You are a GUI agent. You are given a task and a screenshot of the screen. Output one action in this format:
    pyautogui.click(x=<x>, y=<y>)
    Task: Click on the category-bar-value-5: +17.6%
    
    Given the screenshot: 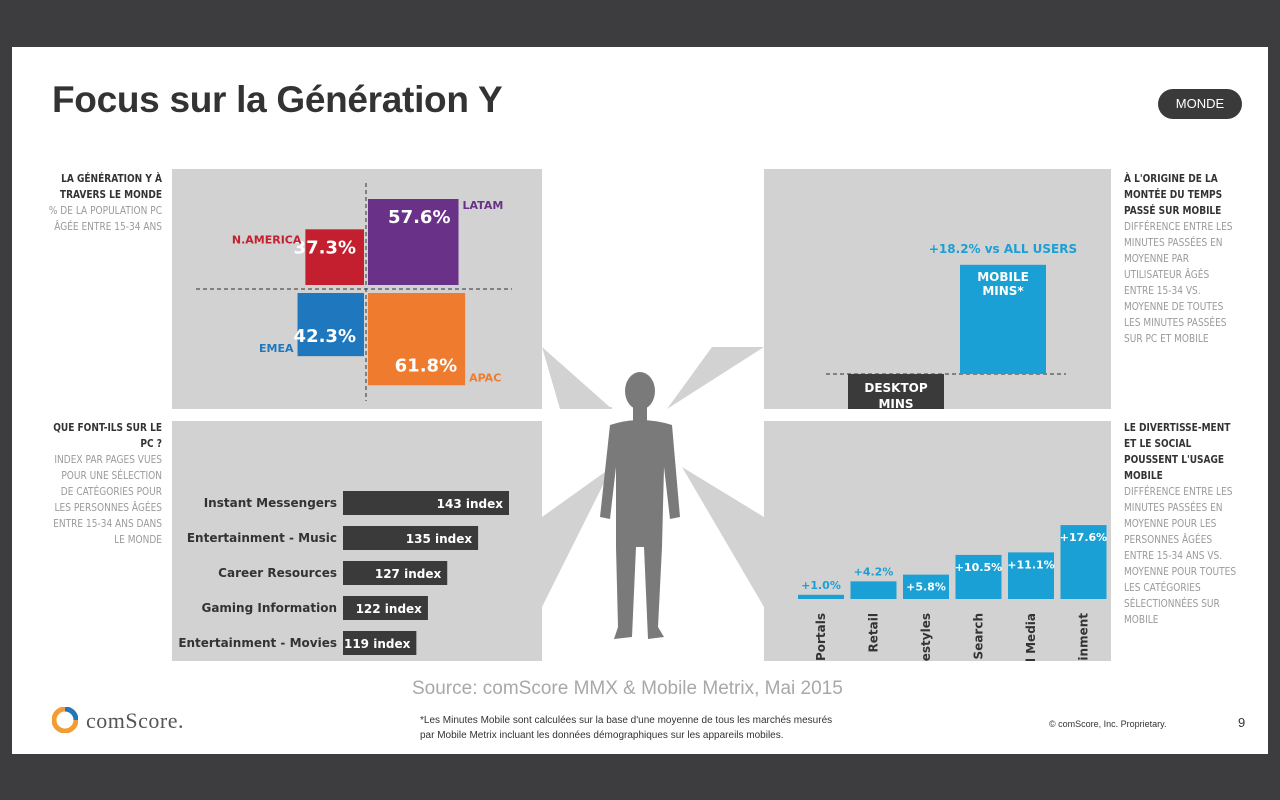 What is the action you would take?
    pyautogui.click(x=1083, y=537)
    